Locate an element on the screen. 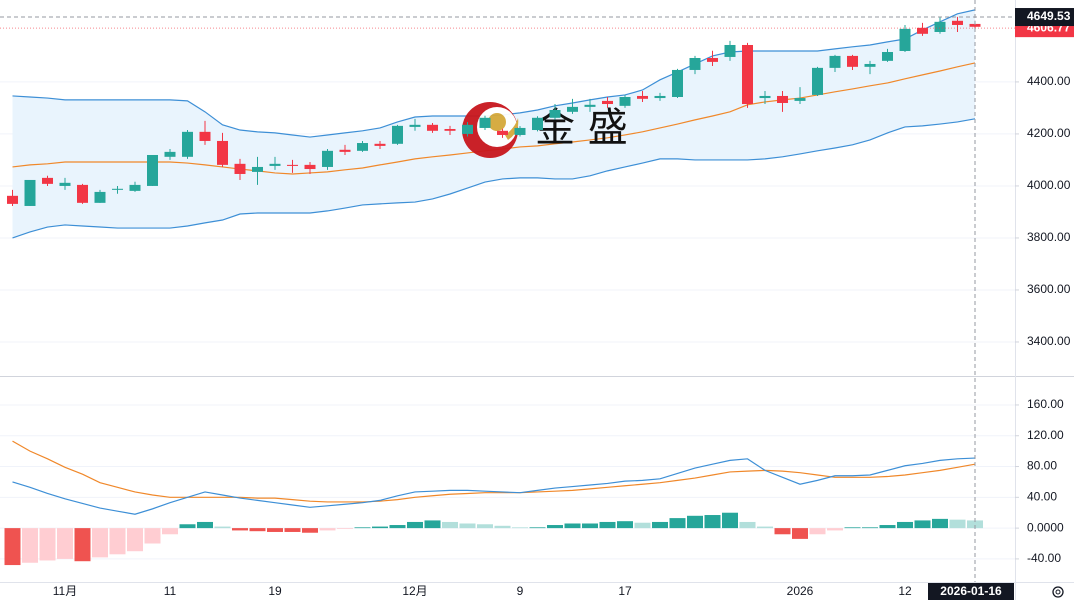 The height and width of the screenshot is (600, 1074). y-tick-label: 80.00 is located at coordinates (1042, 466).